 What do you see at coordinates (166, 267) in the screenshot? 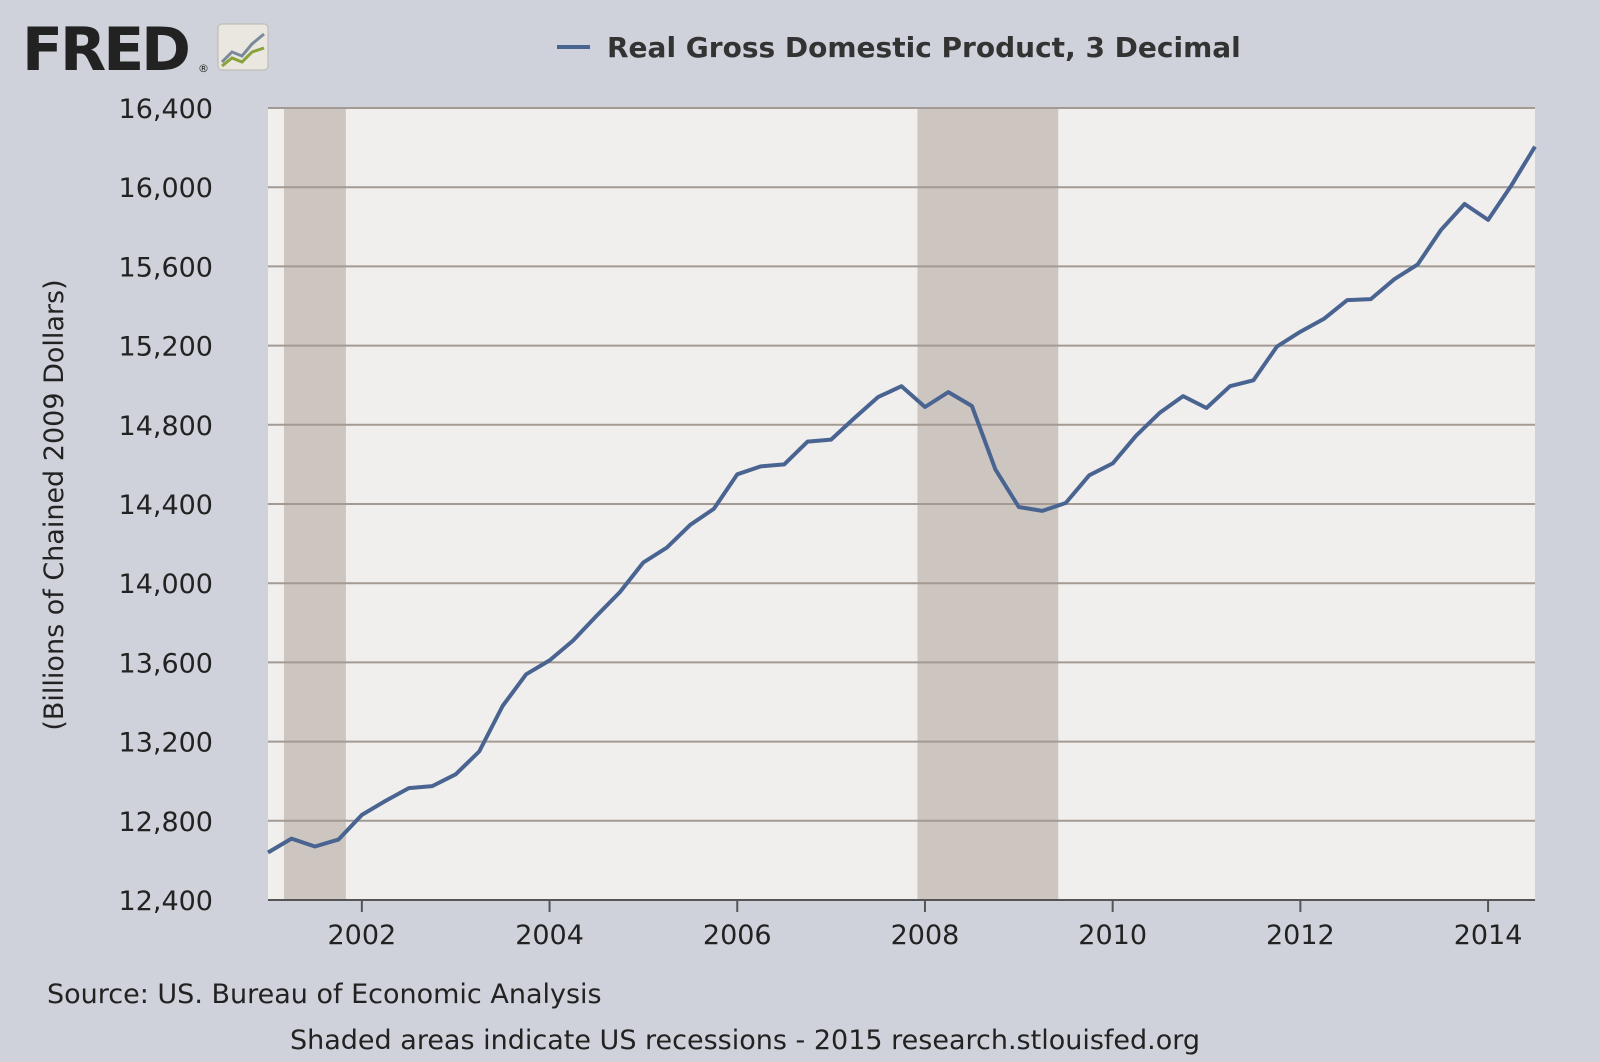
I see `y-tick-label: 15,600` at bounding box center [166, 267].